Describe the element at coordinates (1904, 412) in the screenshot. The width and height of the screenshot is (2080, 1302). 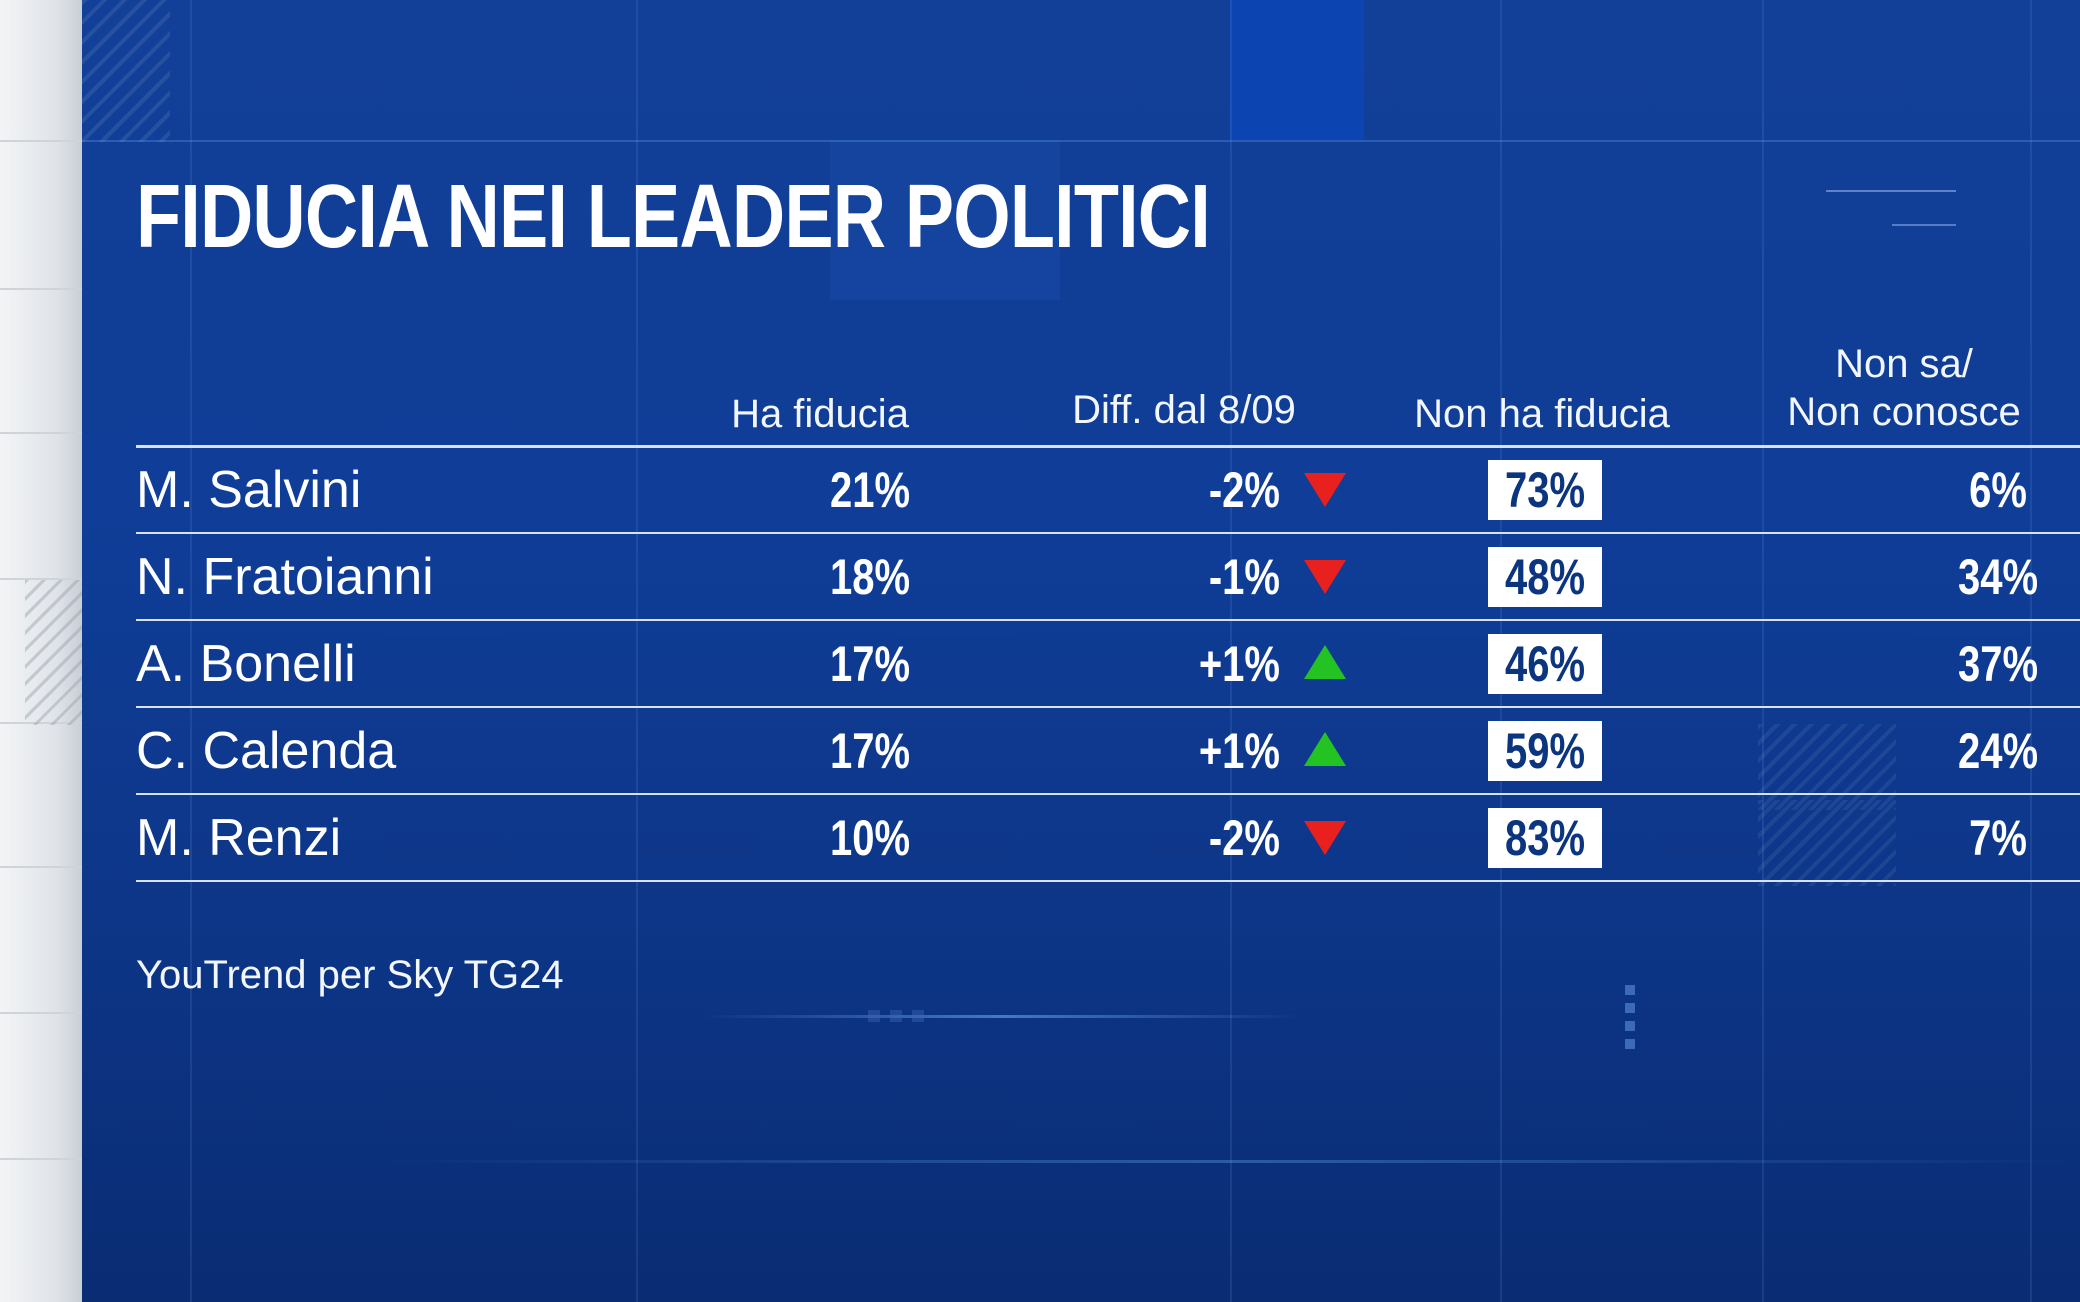
I see `column-header-dont-know-line2: Non conosce` at that location.